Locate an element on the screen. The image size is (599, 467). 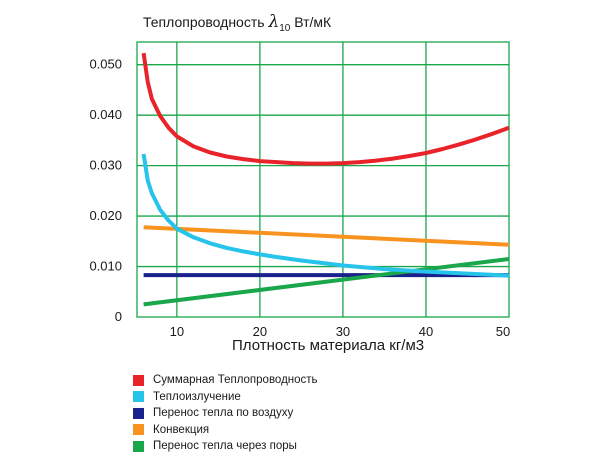
legend-label: Перенос тепла через поры is located at coordinates (225, 446).